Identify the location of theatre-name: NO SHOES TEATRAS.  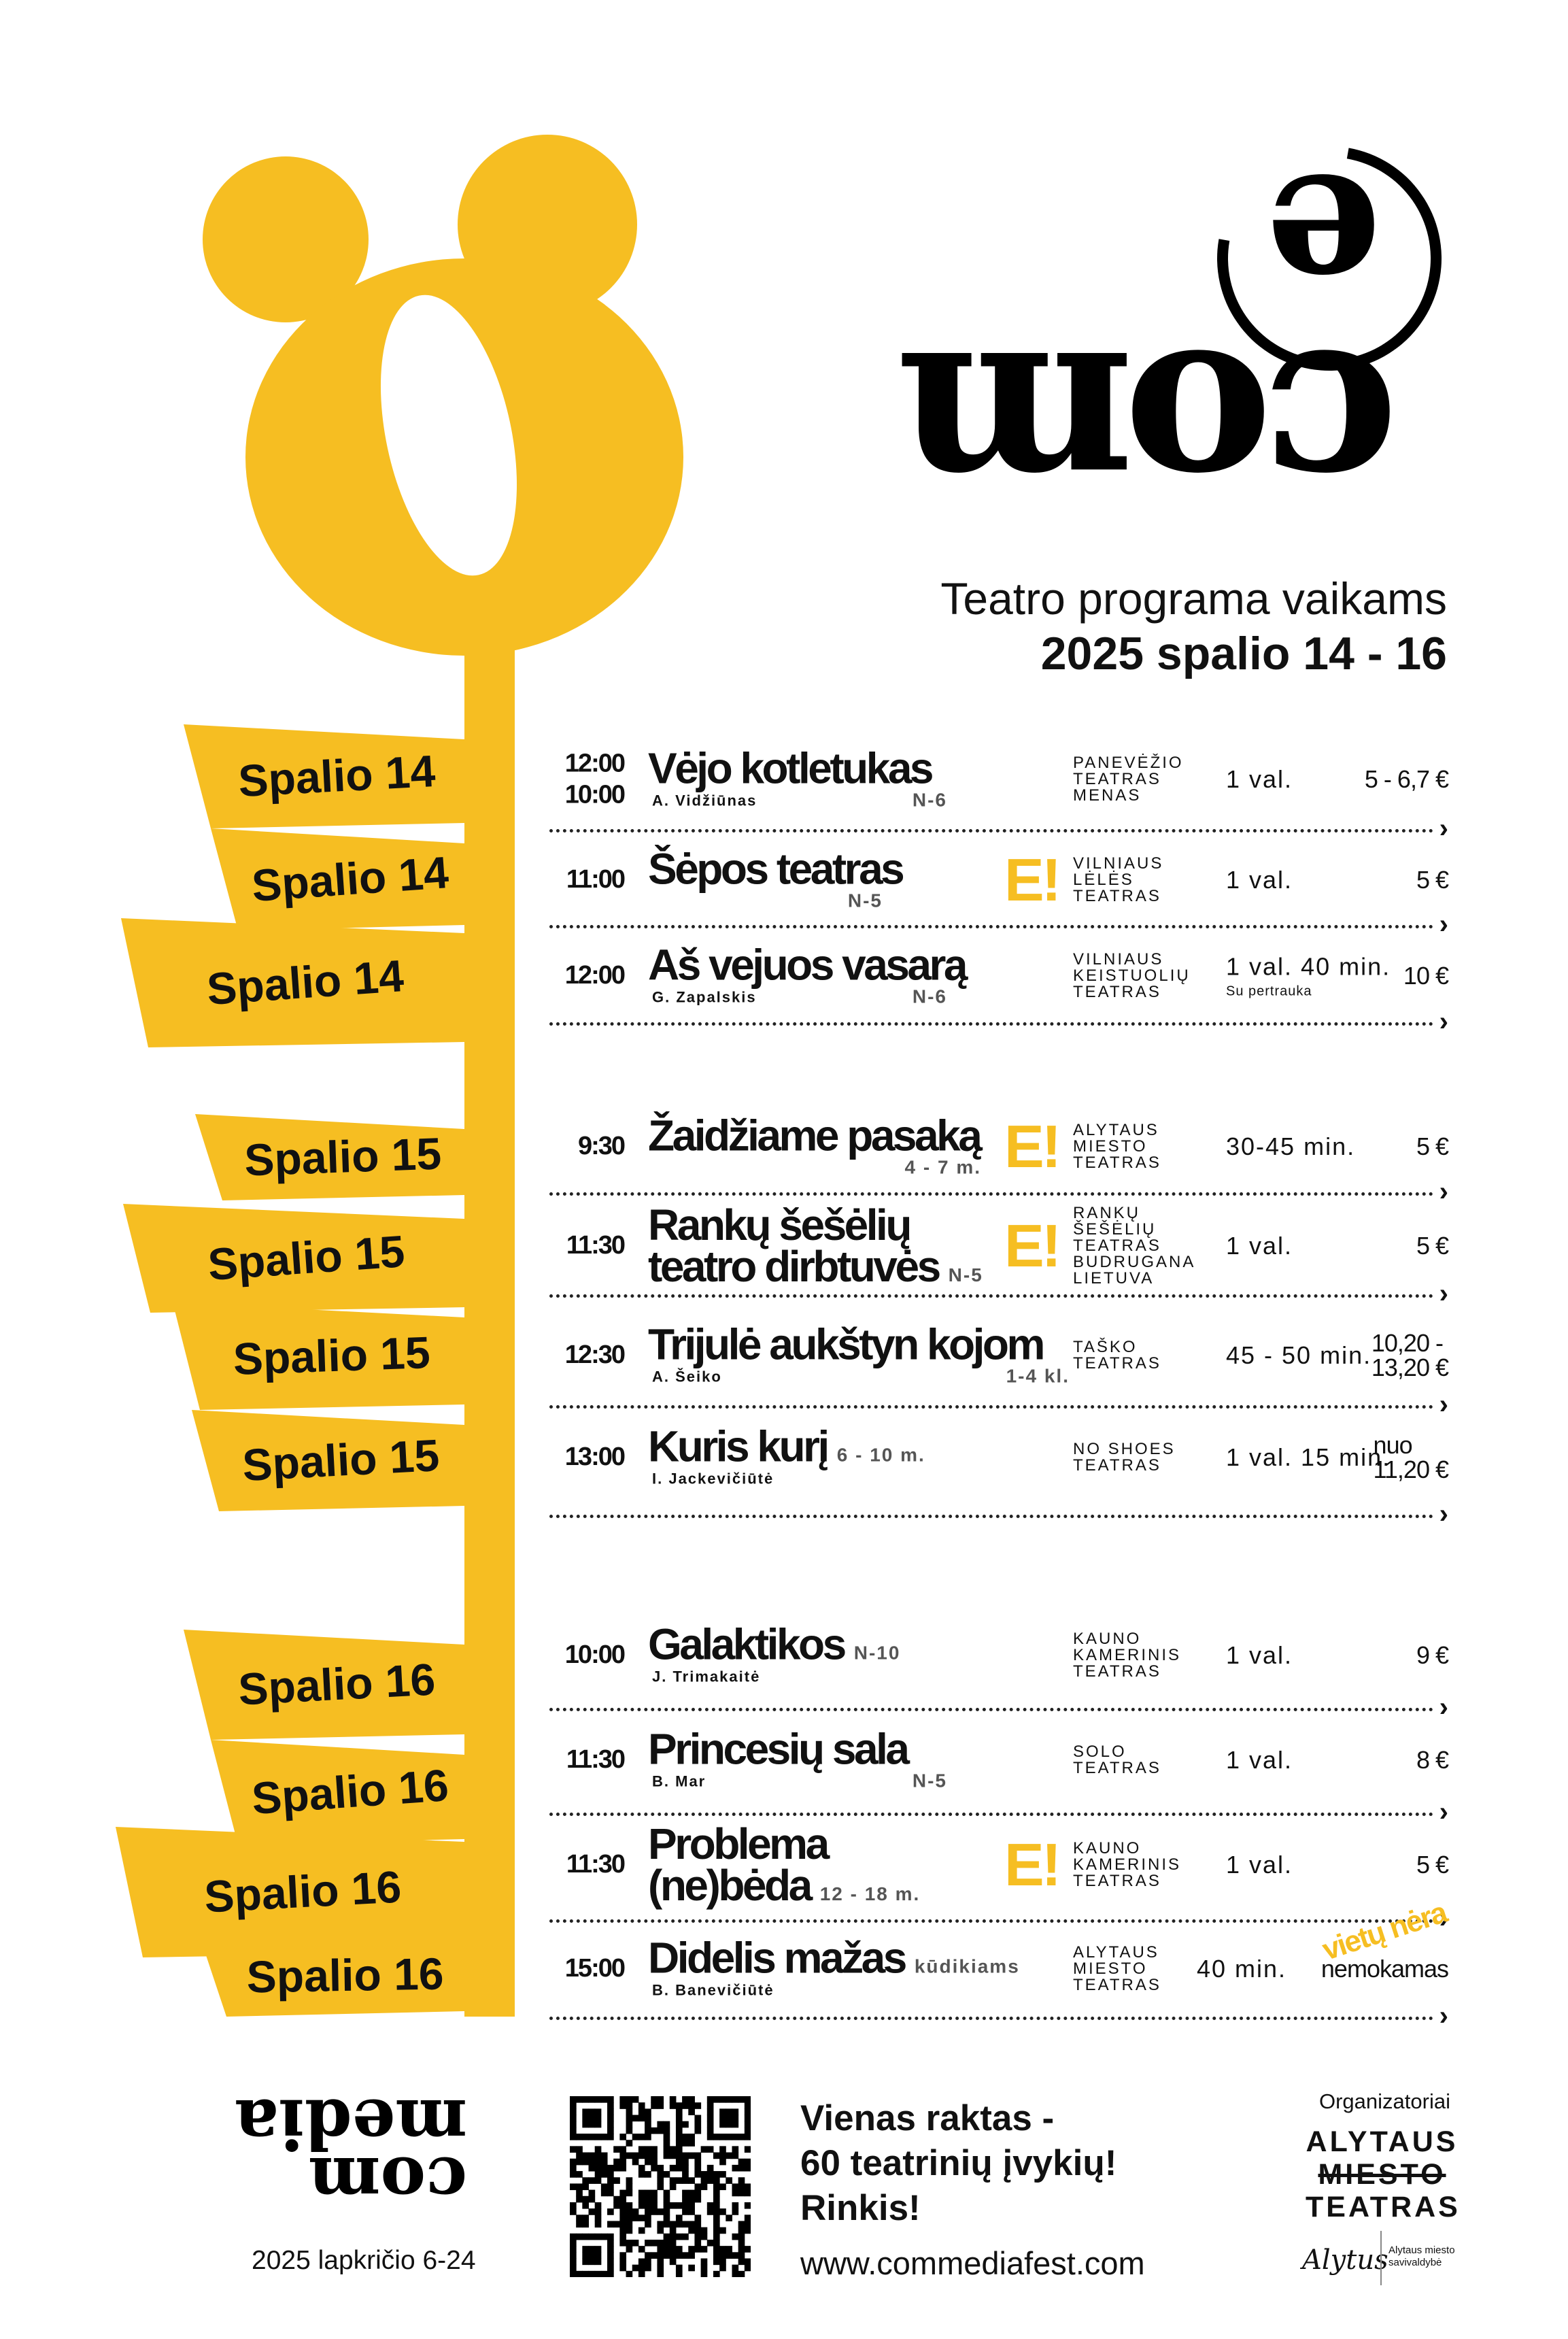
(1124, 1457).